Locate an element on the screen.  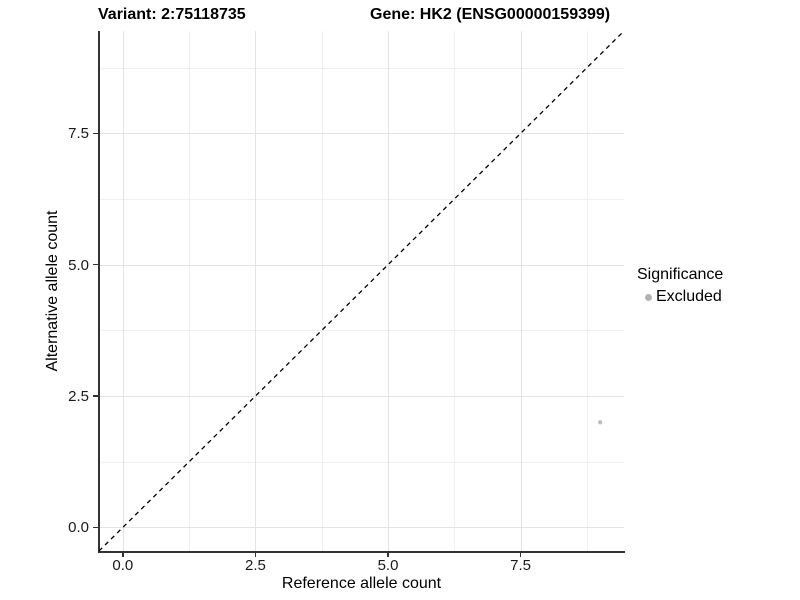
gene-title: Gene: HK2 (ENSG00000159399) is located at coordinates (490, 14).